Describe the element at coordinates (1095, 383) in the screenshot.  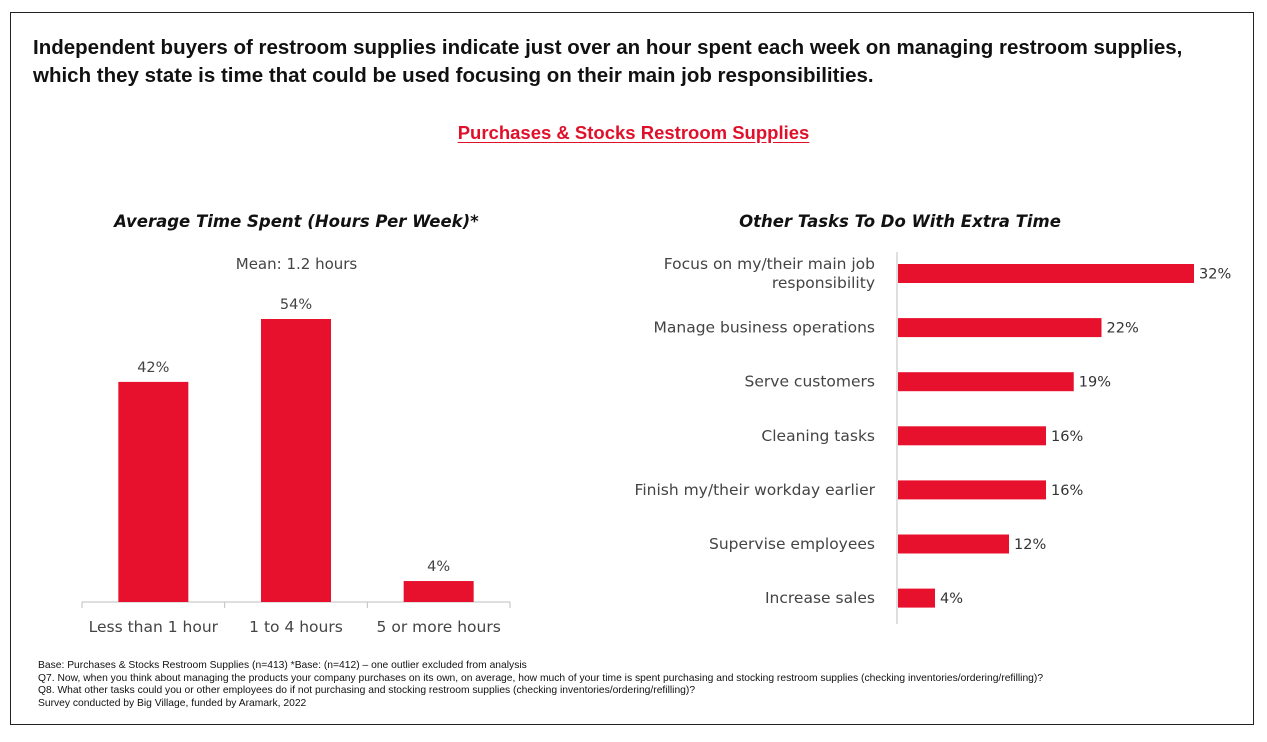
I see `data-label: 19%` at that location.